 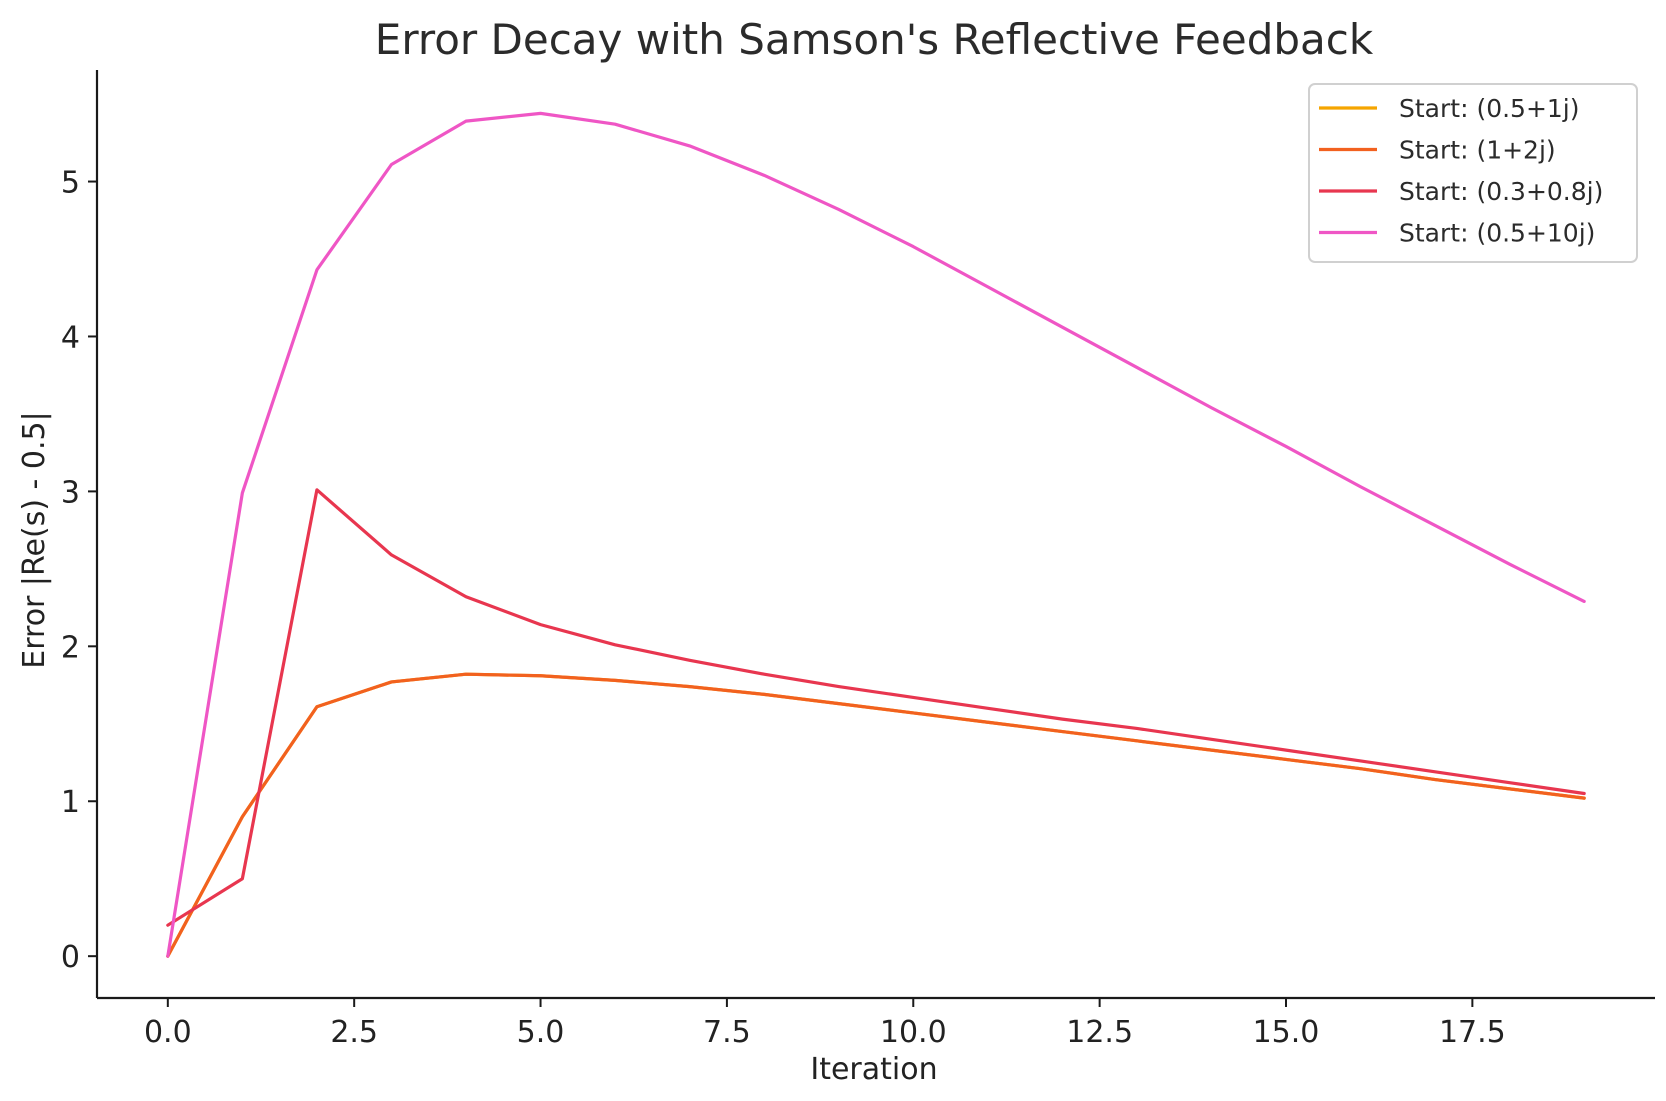 I want to click on y-tick-label: 2, so click(x=70, y=647).